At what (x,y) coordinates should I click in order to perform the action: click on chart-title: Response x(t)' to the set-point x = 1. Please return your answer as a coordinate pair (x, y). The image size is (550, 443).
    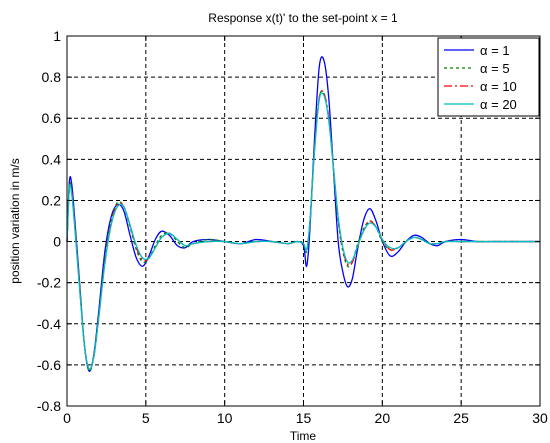
    Looking at the image, I should click on (303, 18).